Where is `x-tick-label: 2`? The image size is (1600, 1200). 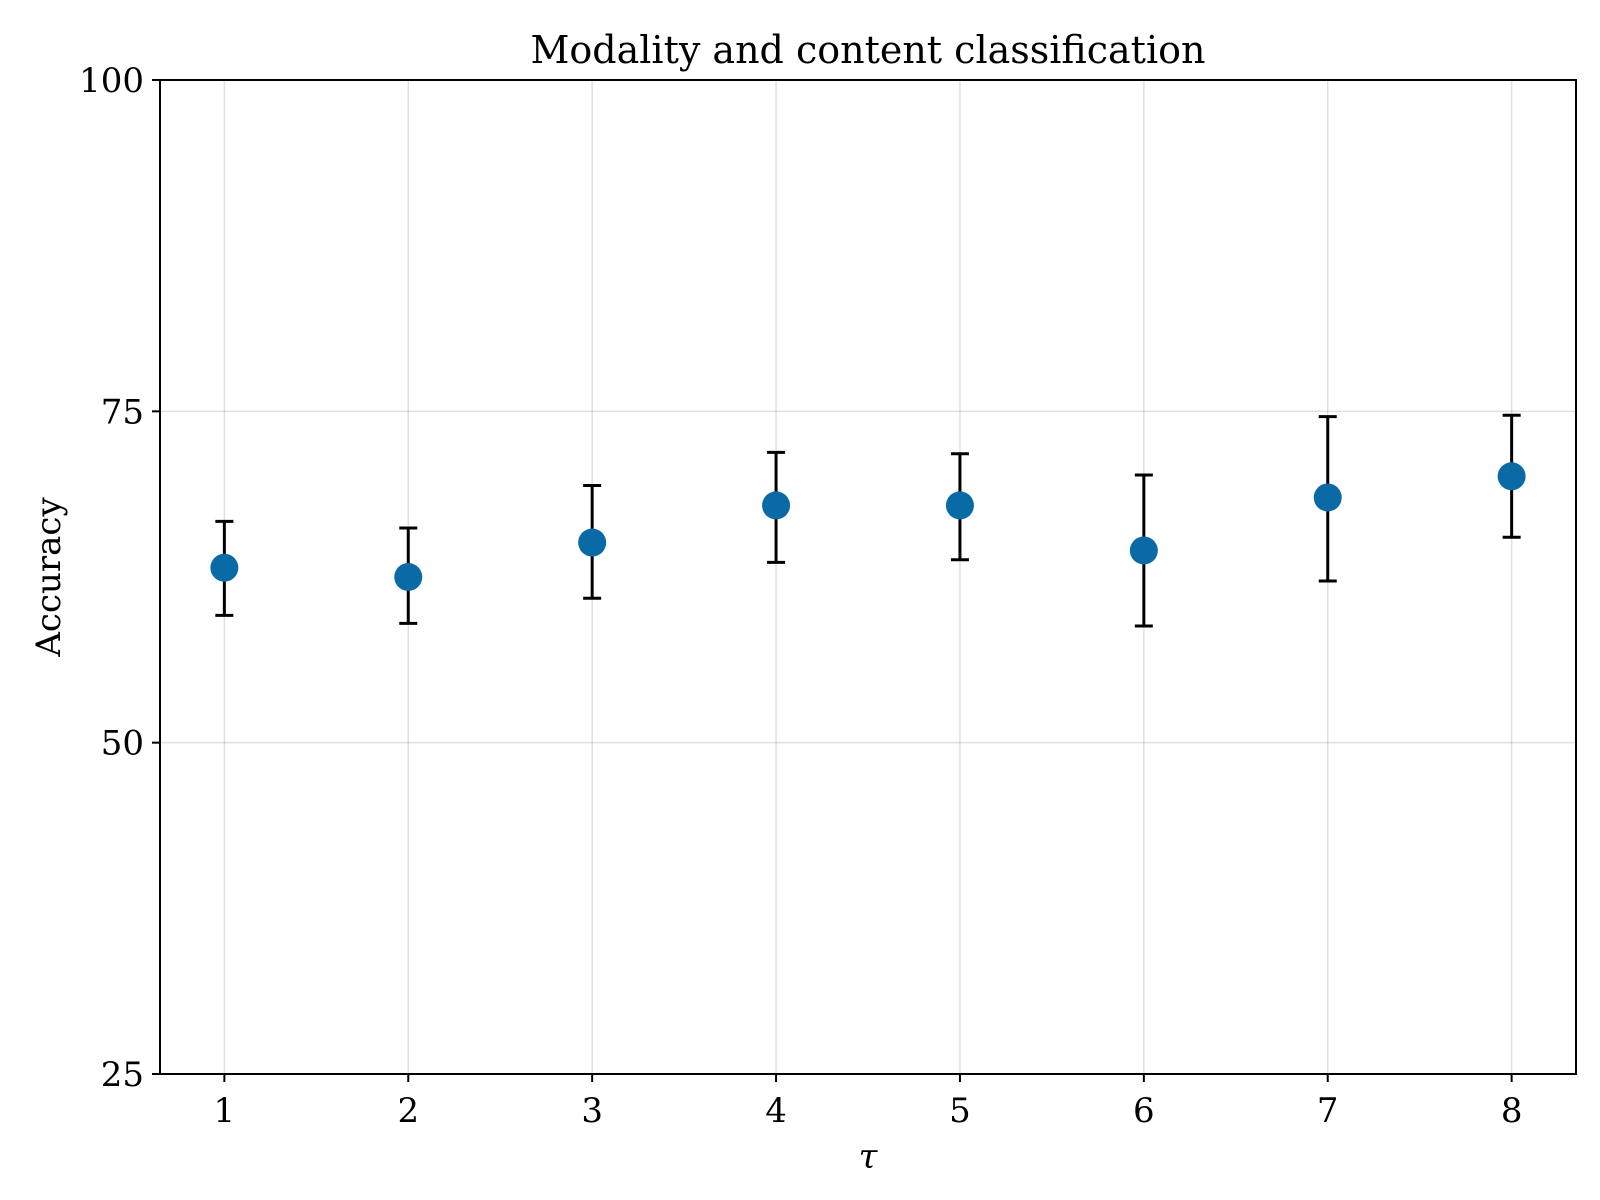
x-tick-label: 2 is located at coordinates (408, 1111).